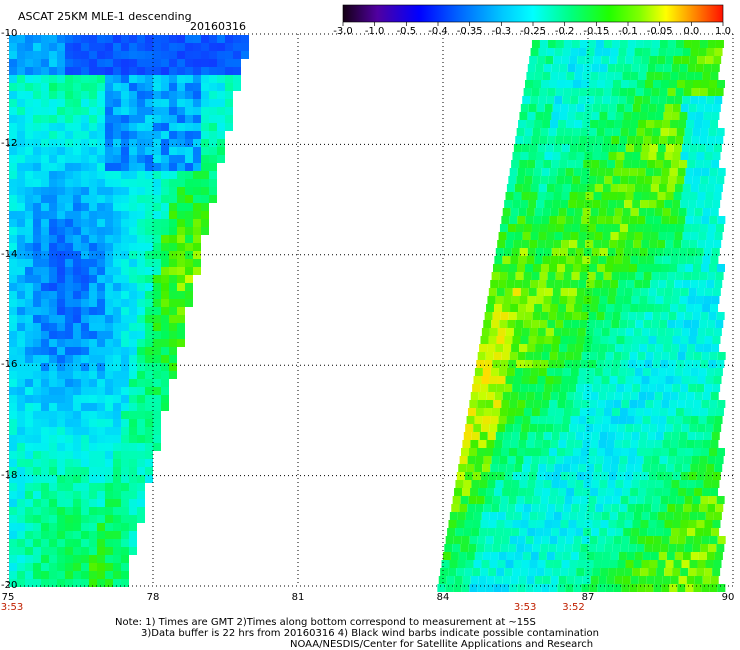 The width and height of the screenshot is (740, 650). I want to click on latitude-label: -12, so click(9, 144).